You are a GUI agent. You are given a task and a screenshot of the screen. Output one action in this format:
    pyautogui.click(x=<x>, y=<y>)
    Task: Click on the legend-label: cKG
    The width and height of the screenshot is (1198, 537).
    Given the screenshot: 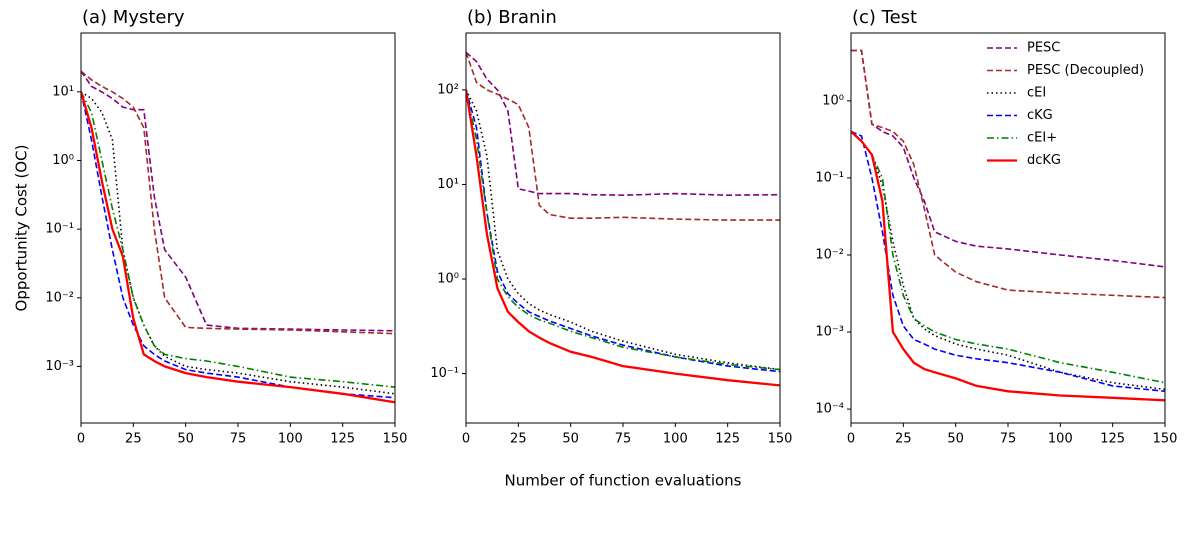 What is the action you would take?
    pyautogui.click(x=1040, y=115)
    